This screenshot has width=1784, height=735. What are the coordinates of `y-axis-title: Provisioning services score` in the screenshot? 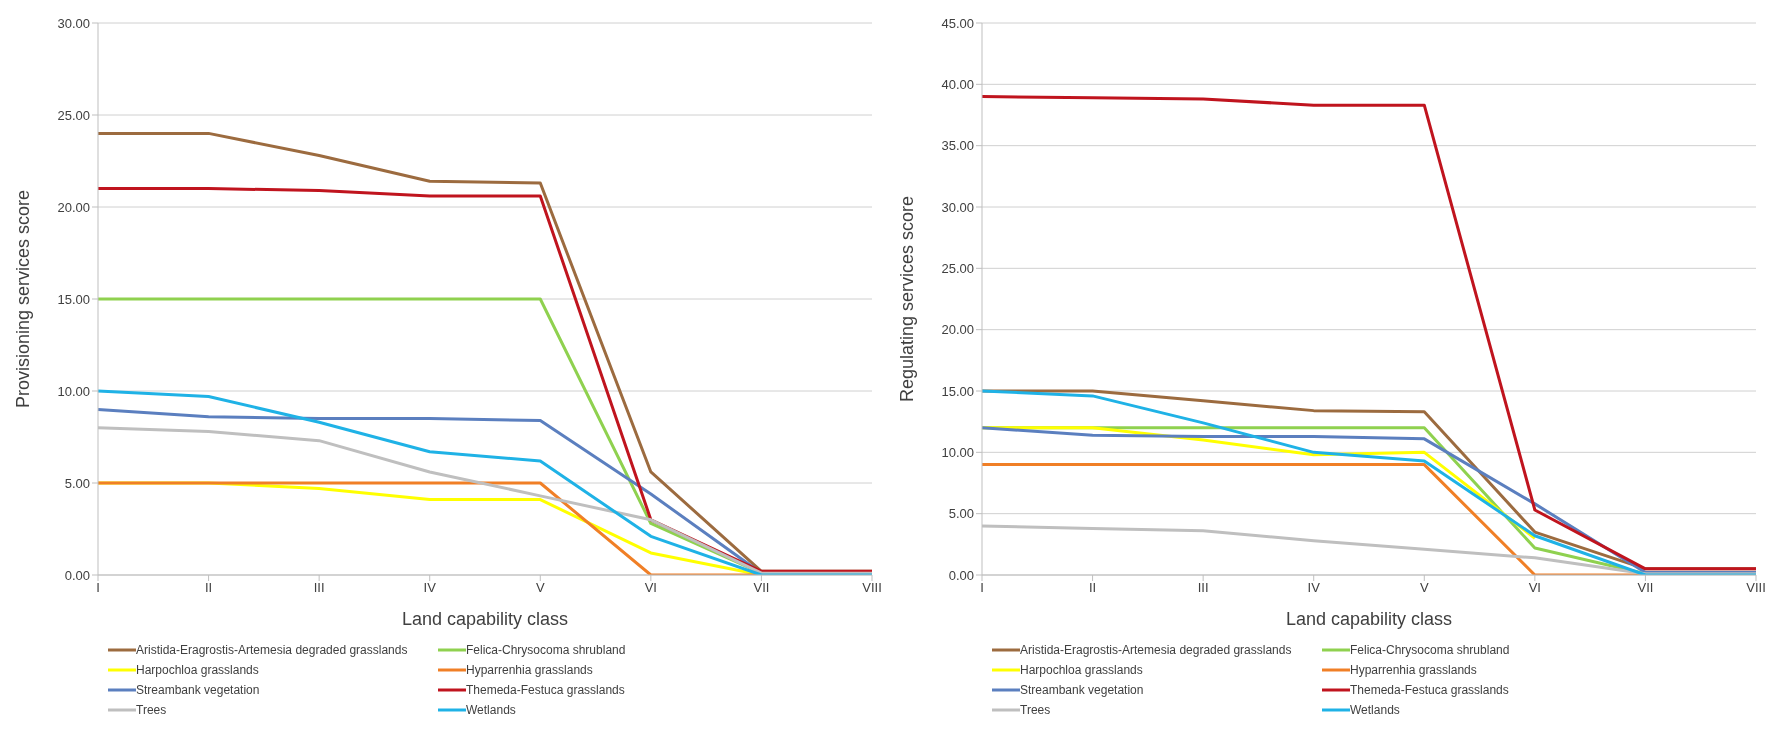 It's located at (23, 299).